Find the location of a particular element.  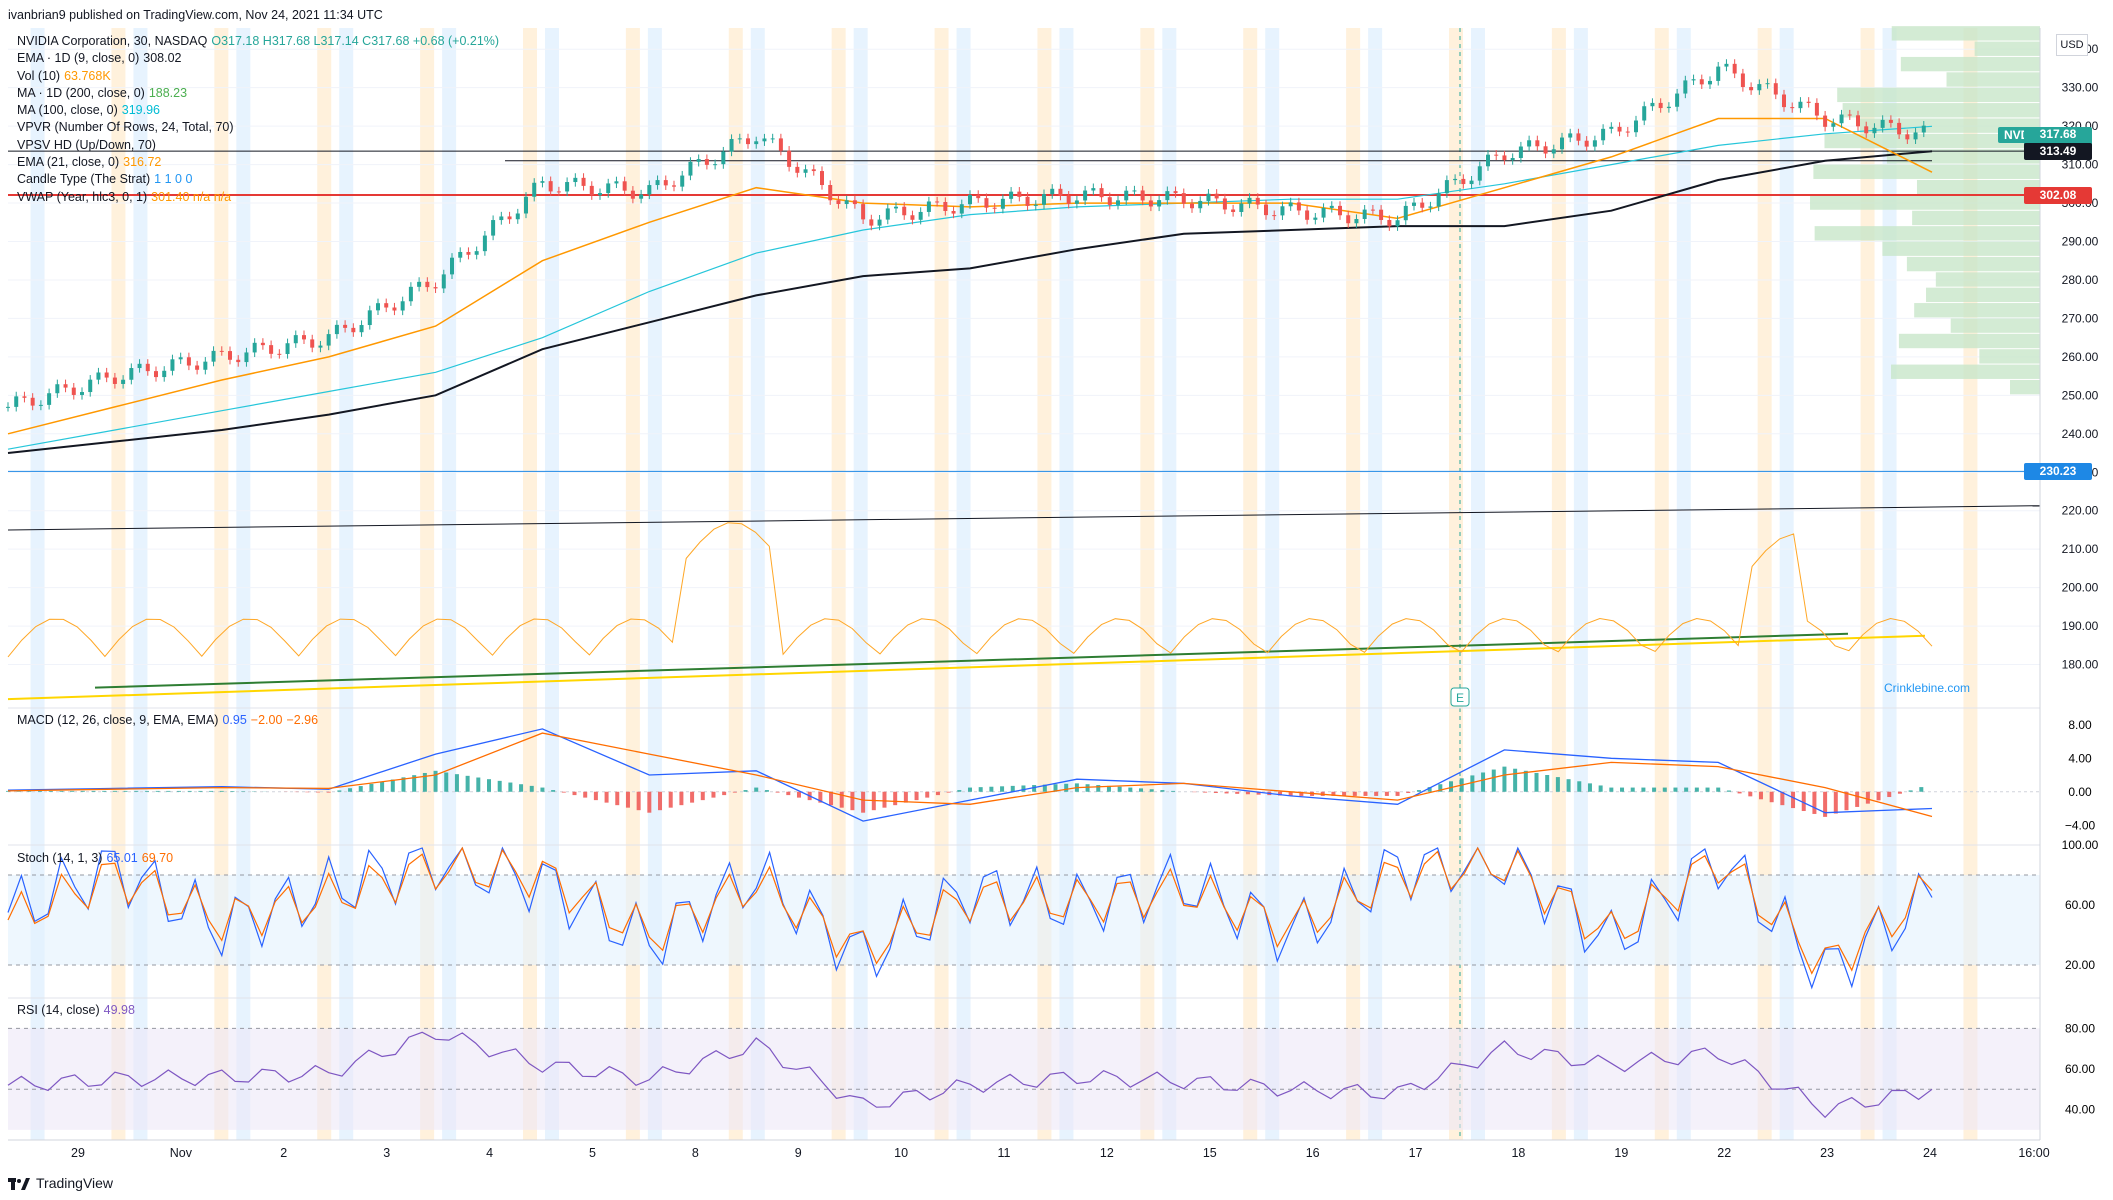

legend-label: Vol (10) is located at coordinates (39, 75).